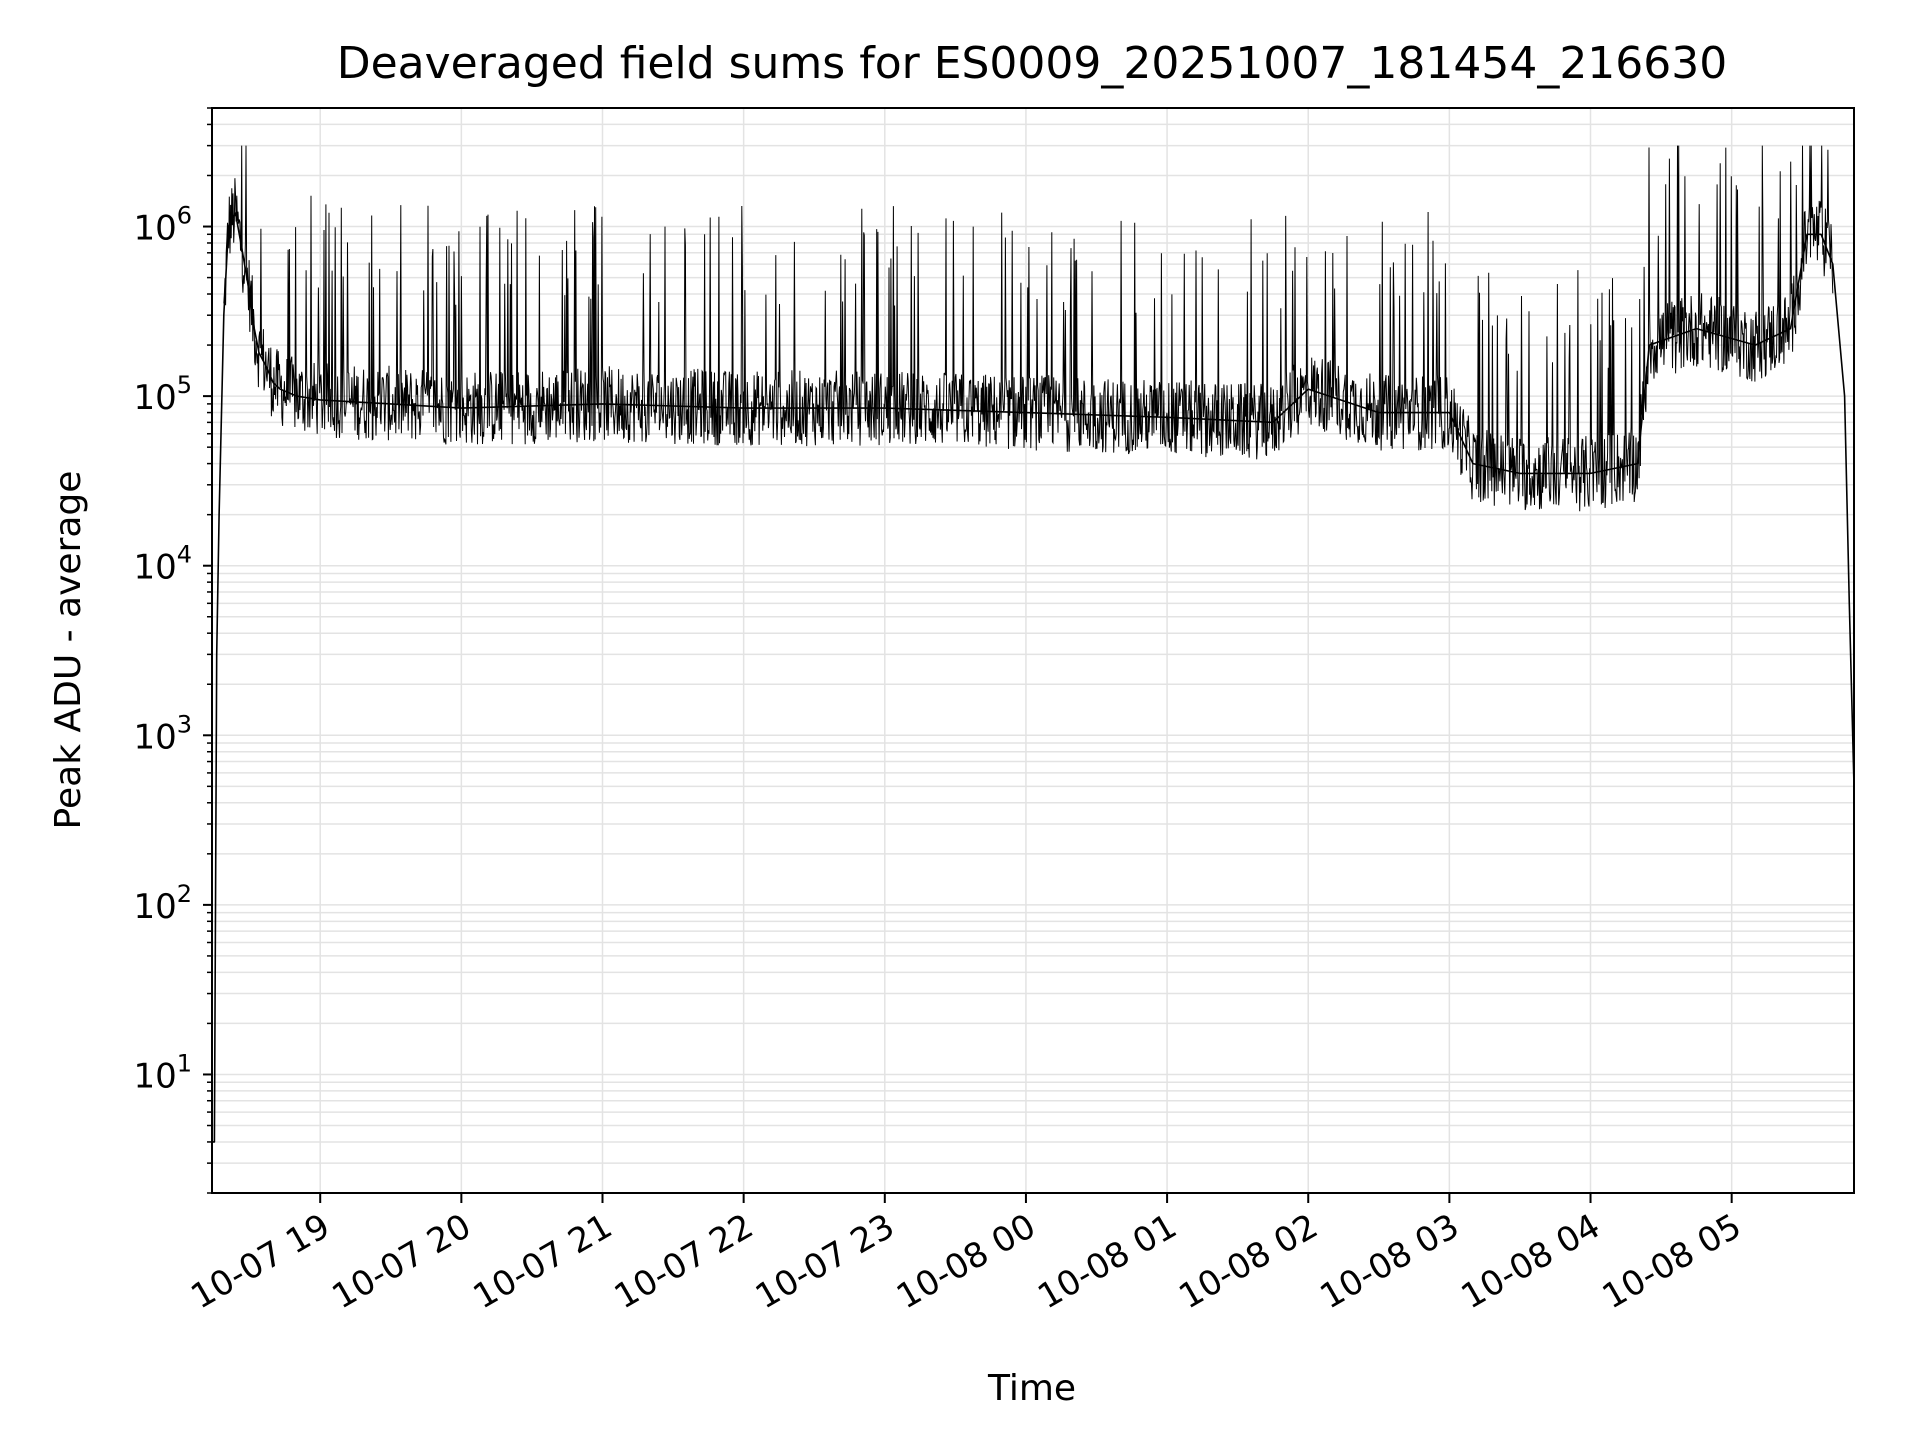 The width and height of the screenshot is (1920, 1445). I want to click on y-tick-label: 10⁴, so click(162, 564).